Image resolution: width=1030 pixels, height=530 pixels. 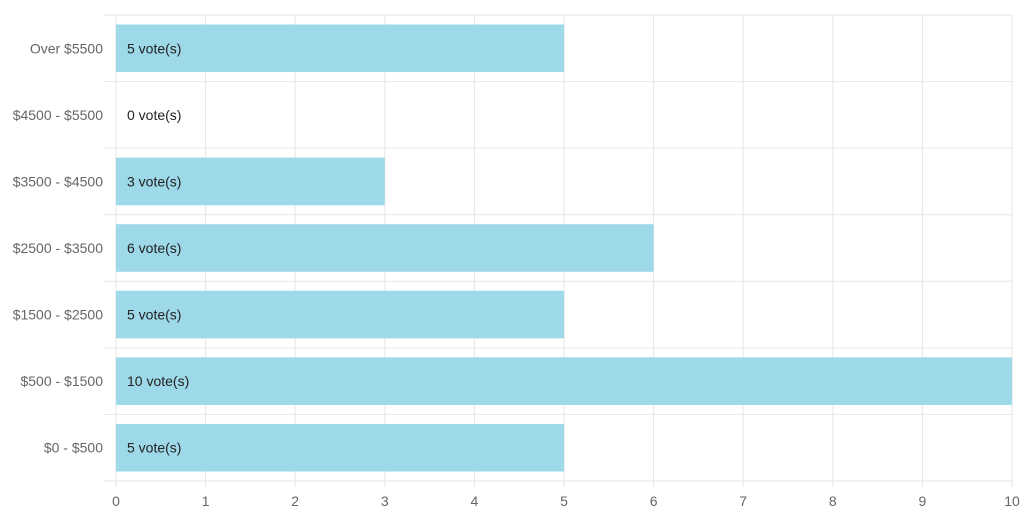 I want to click on x-tick-label: 6, so click(x=654, y=501).